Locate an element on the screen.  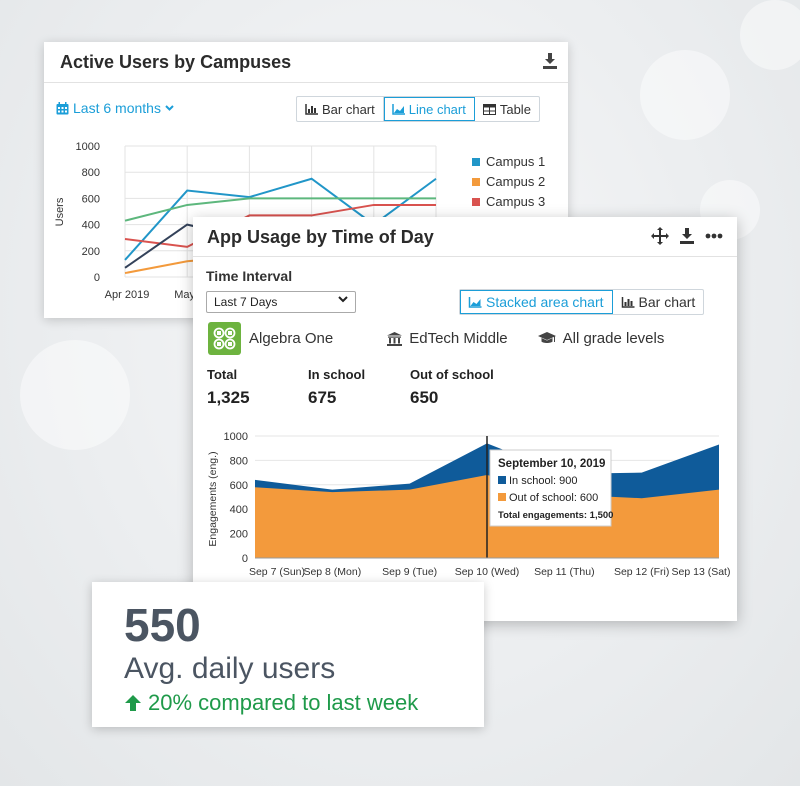
kpi-label: Avg. daily users is located at coordinates (230, 668).